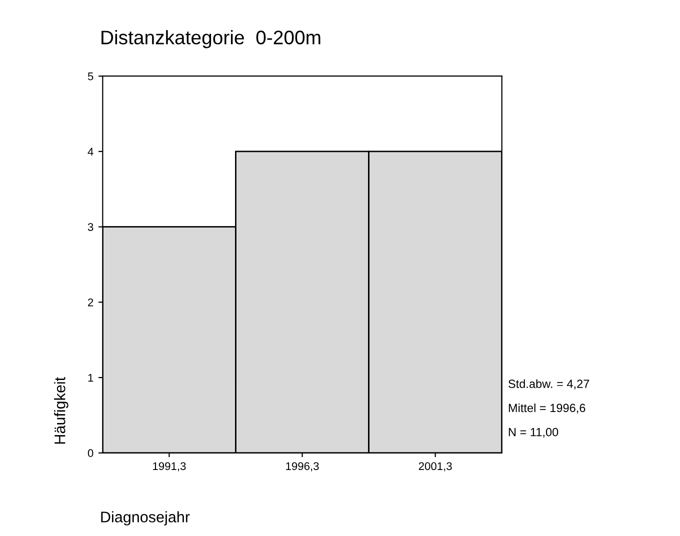 The image size is (680, 536). I want to click on text: Std.abw. = 4,27, so click(549, 384).